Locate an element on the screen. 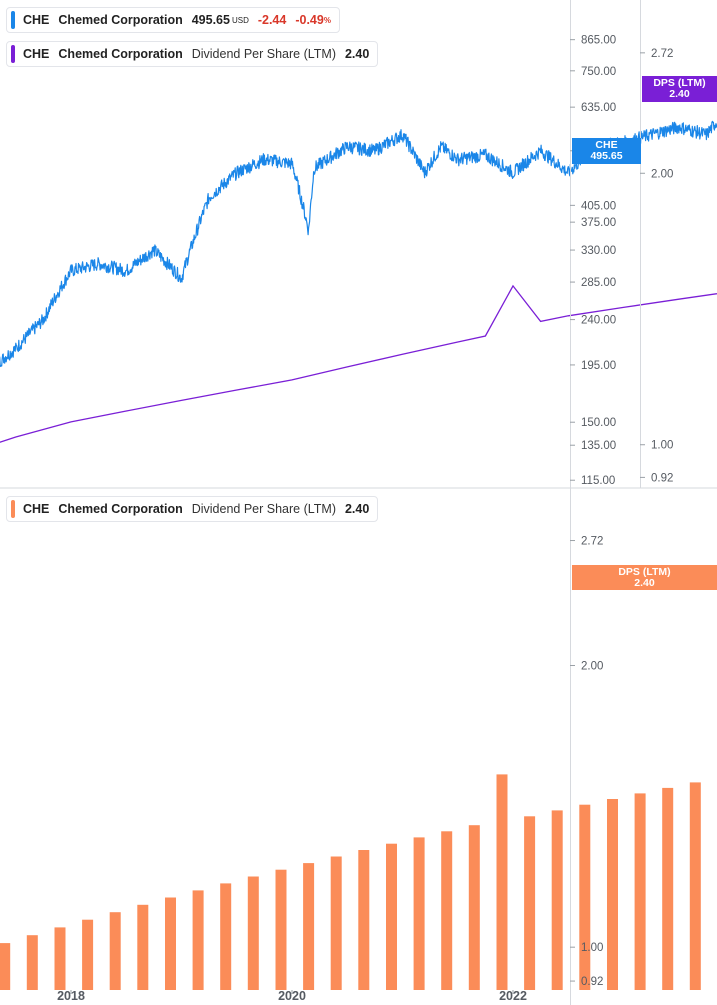  legend-currency: USD is located at coordinates (240, 20).